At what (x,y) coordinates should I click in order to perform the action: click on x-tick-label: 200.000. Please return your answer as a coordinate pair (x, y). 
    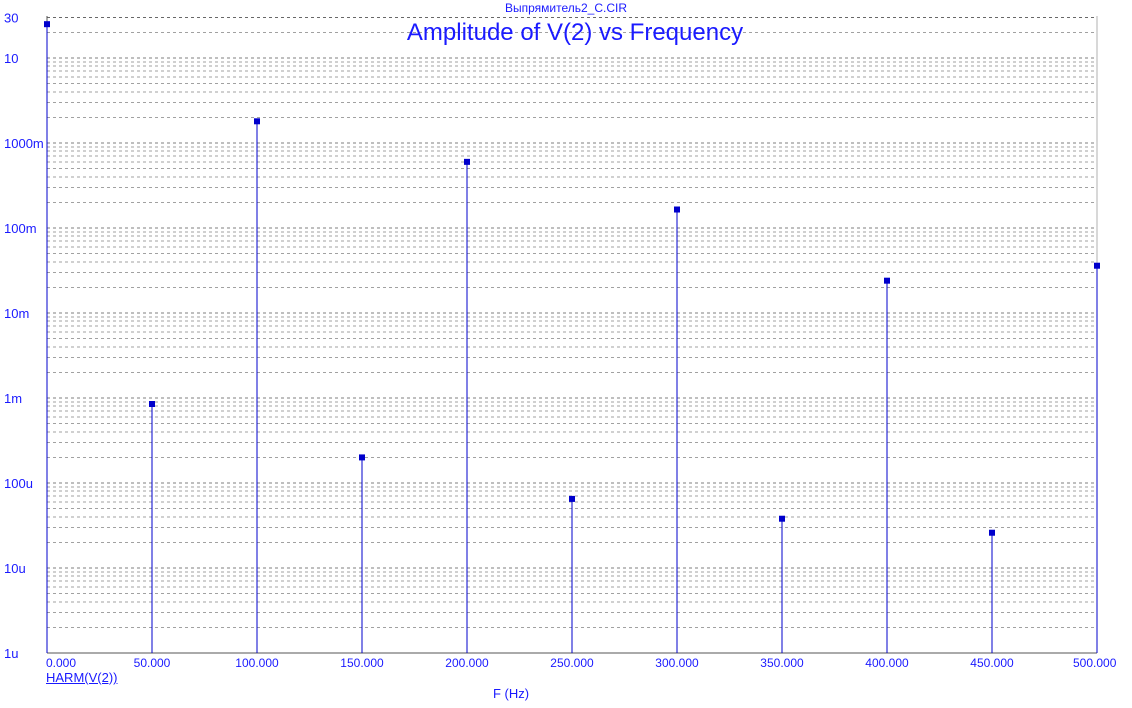
    Looking at the image, I should click on (467, 663).